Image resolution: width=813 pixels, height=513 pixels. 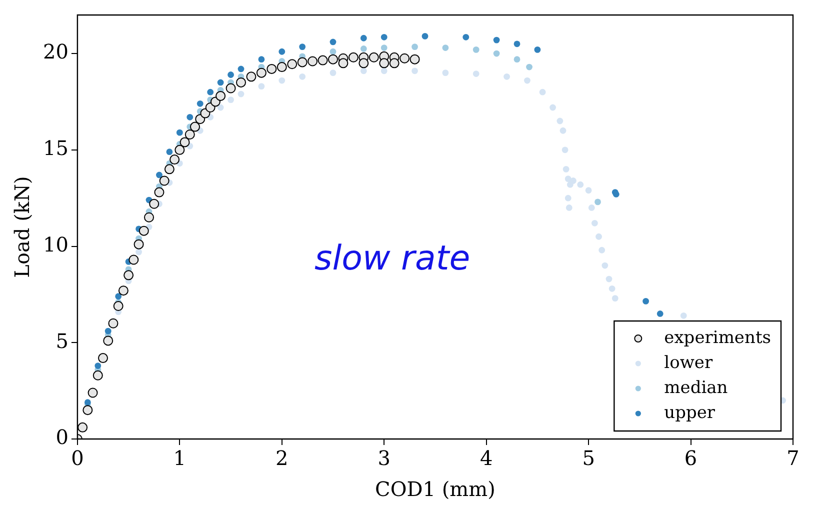 I want to click on legend-label: experiments, so click(x=718, y=338).